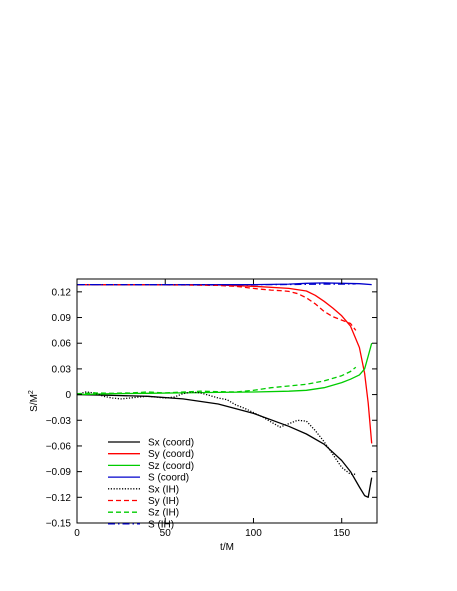  Describe the element at coordinates (161, 524) in the screenshot. I see `legend-label: S (IH)` at that location.